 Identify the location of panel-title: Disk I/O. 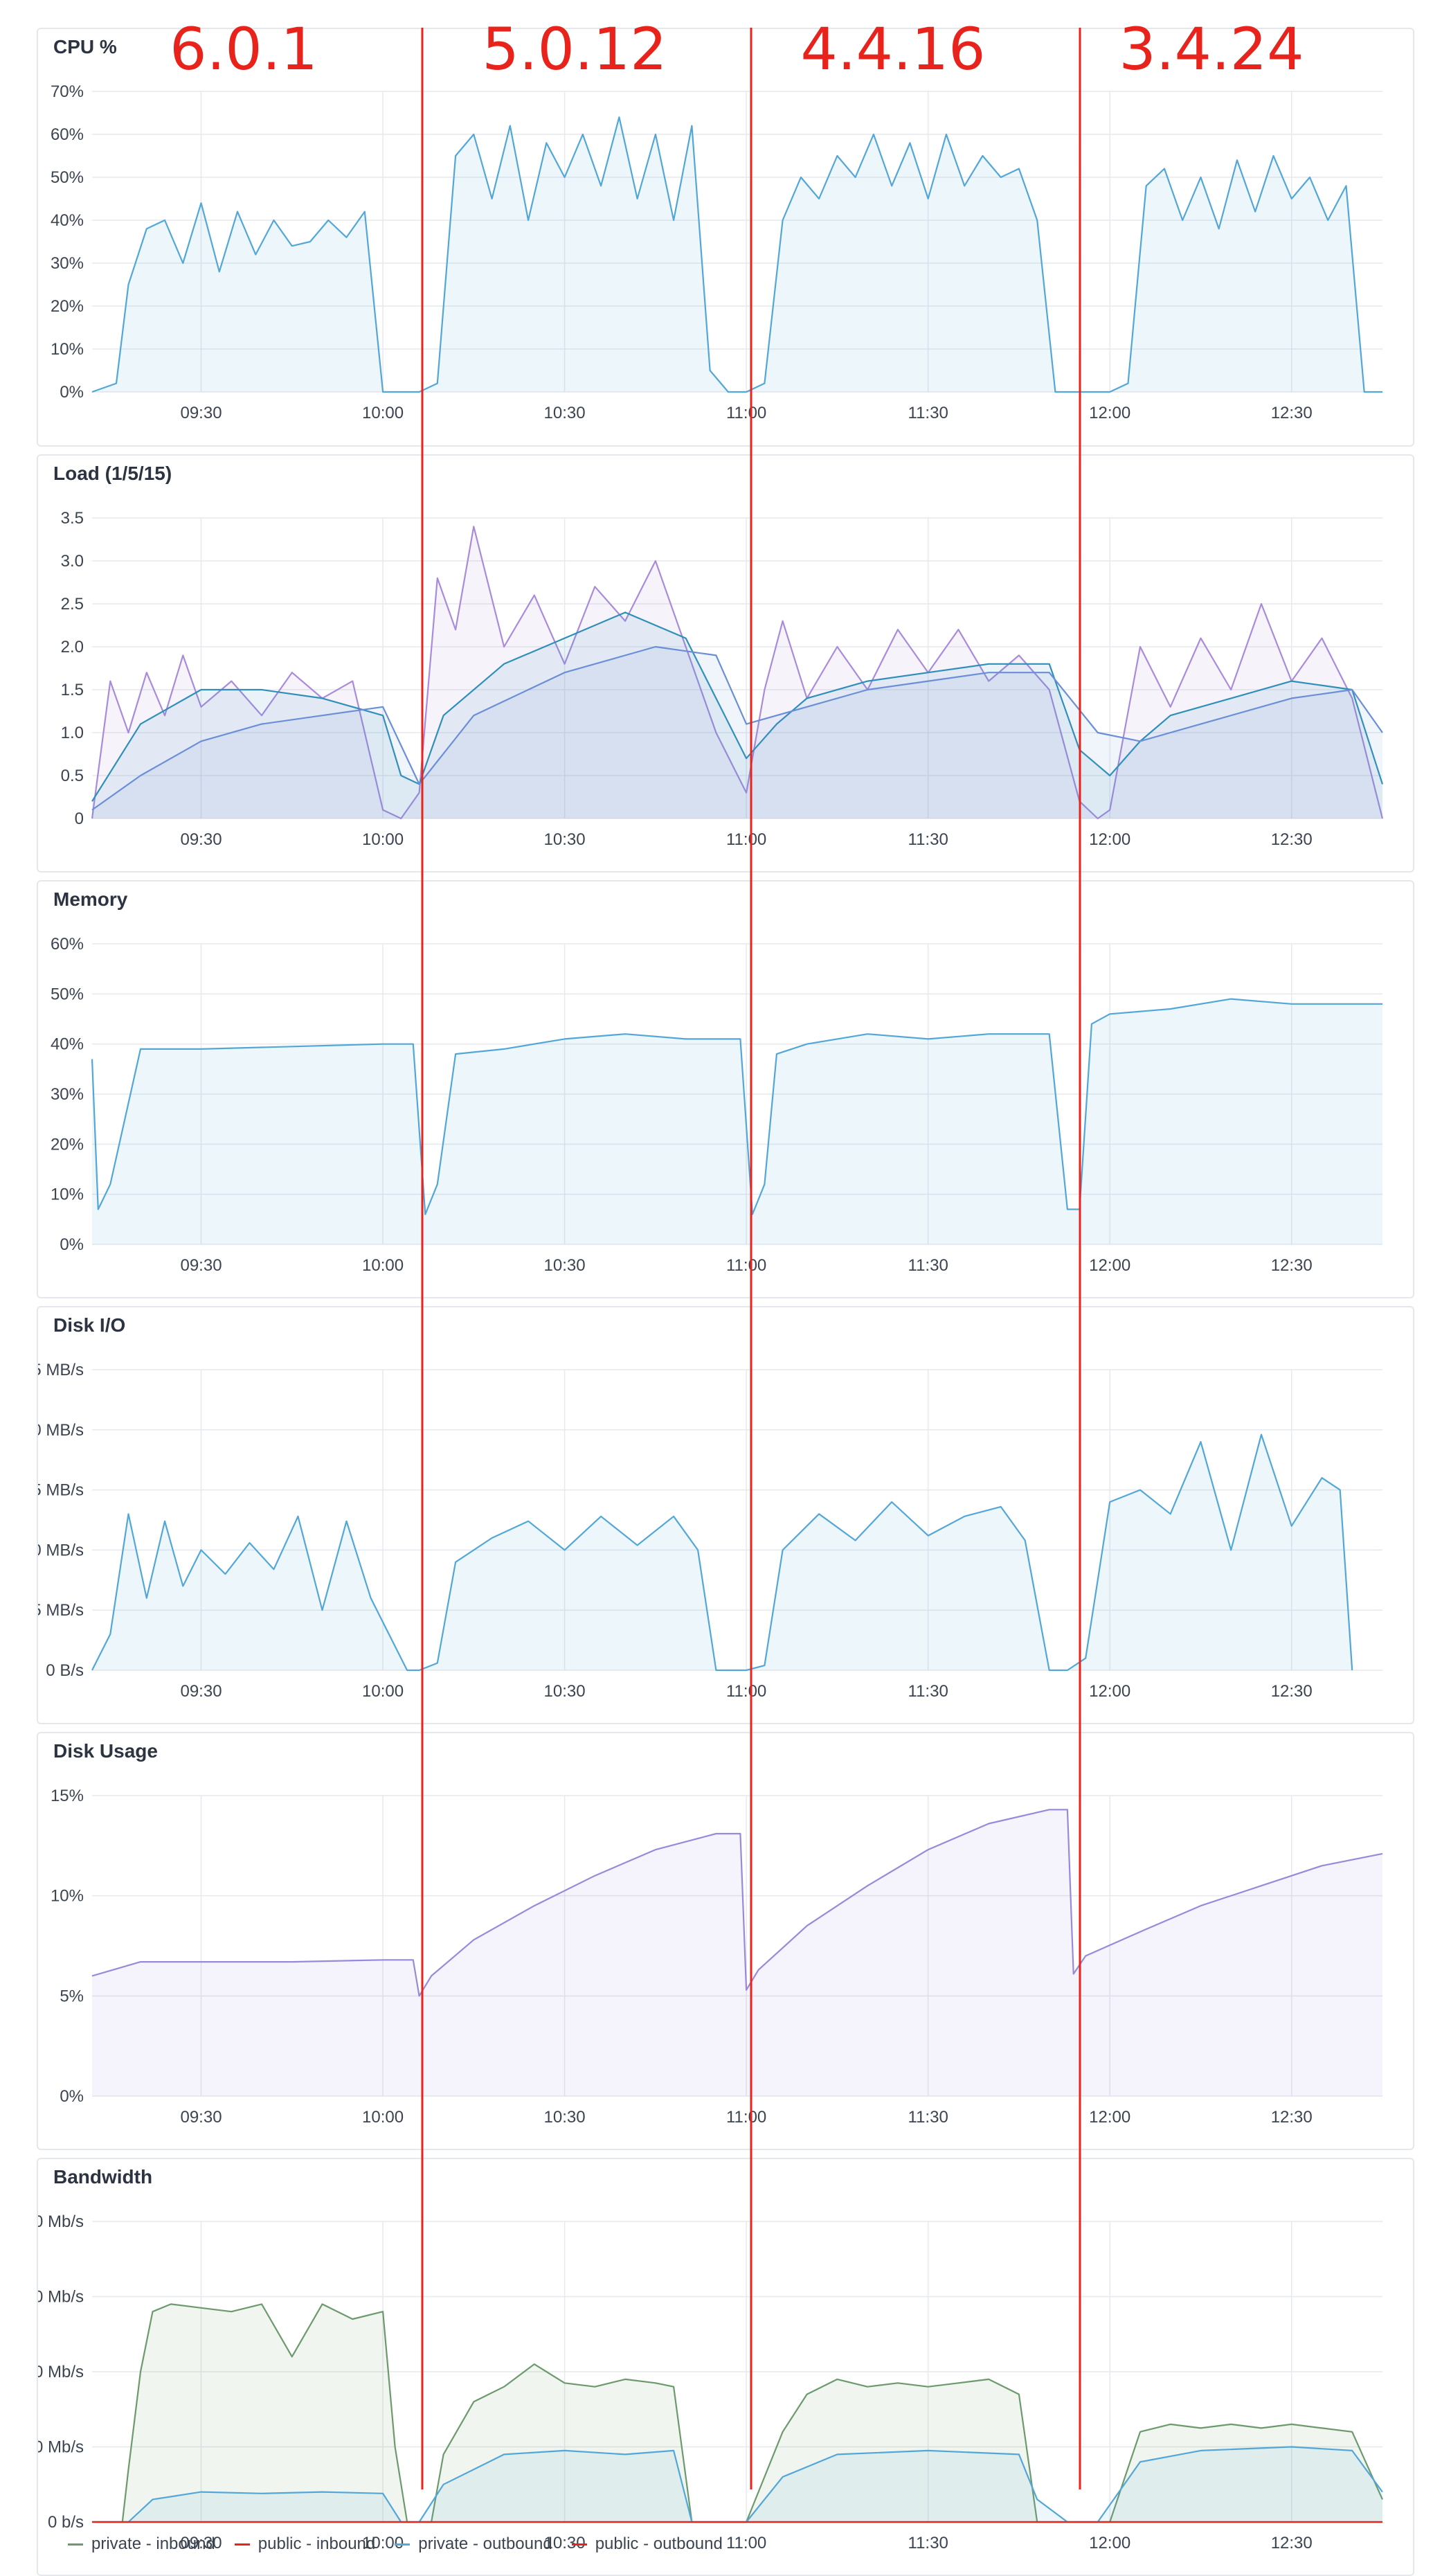
(89, 1325).